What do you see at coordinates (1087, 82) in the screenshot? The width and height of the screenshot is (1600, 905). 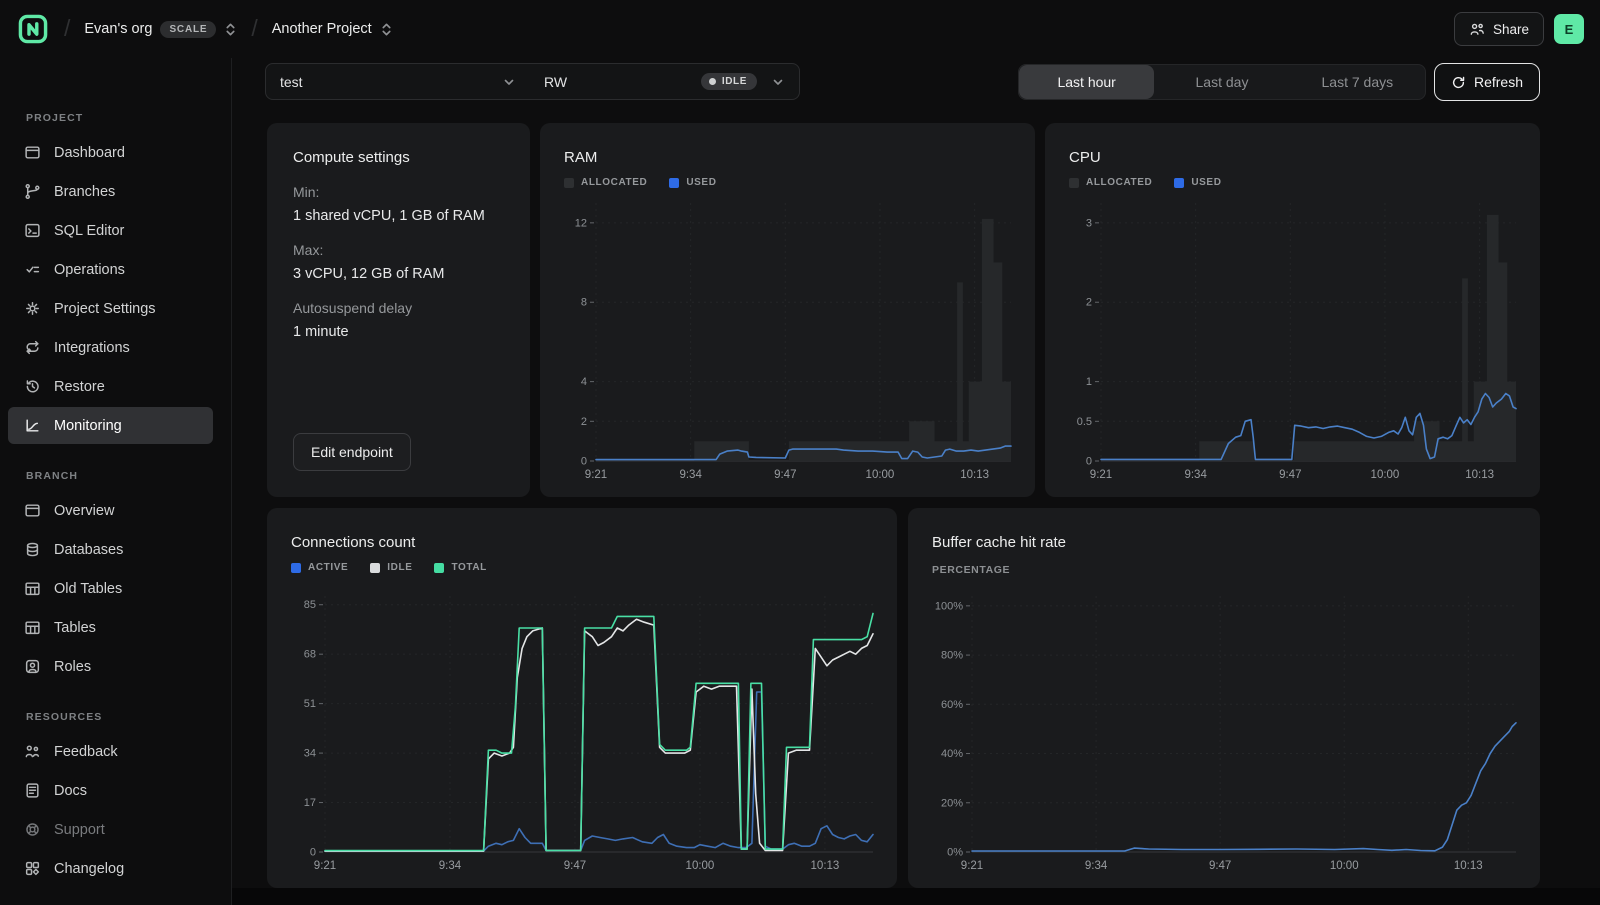 I see `tab-last-hour: Last hour` at bounding box center [1087, 82].